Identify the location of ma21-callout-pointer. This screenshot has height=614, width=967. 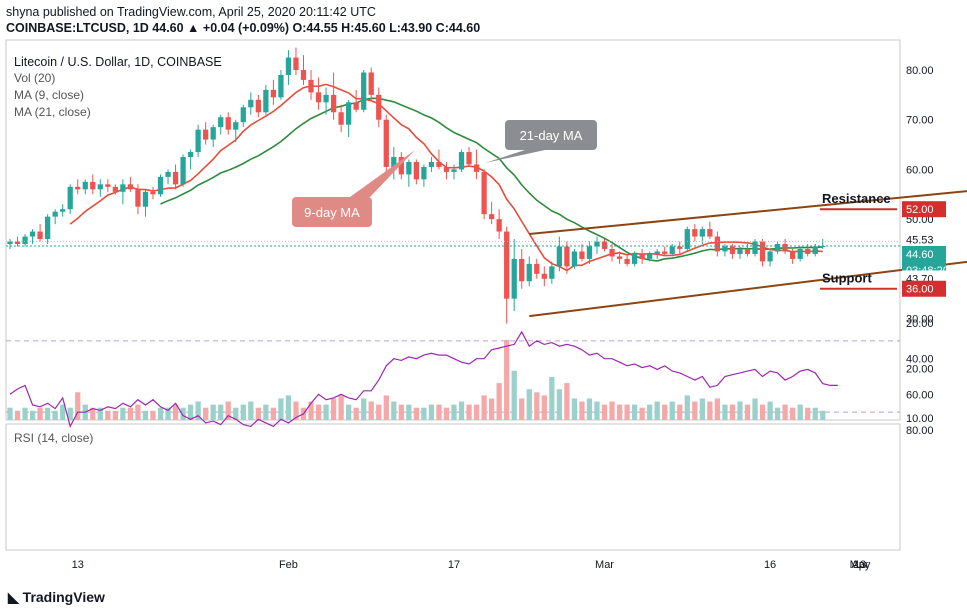
(515, 156).